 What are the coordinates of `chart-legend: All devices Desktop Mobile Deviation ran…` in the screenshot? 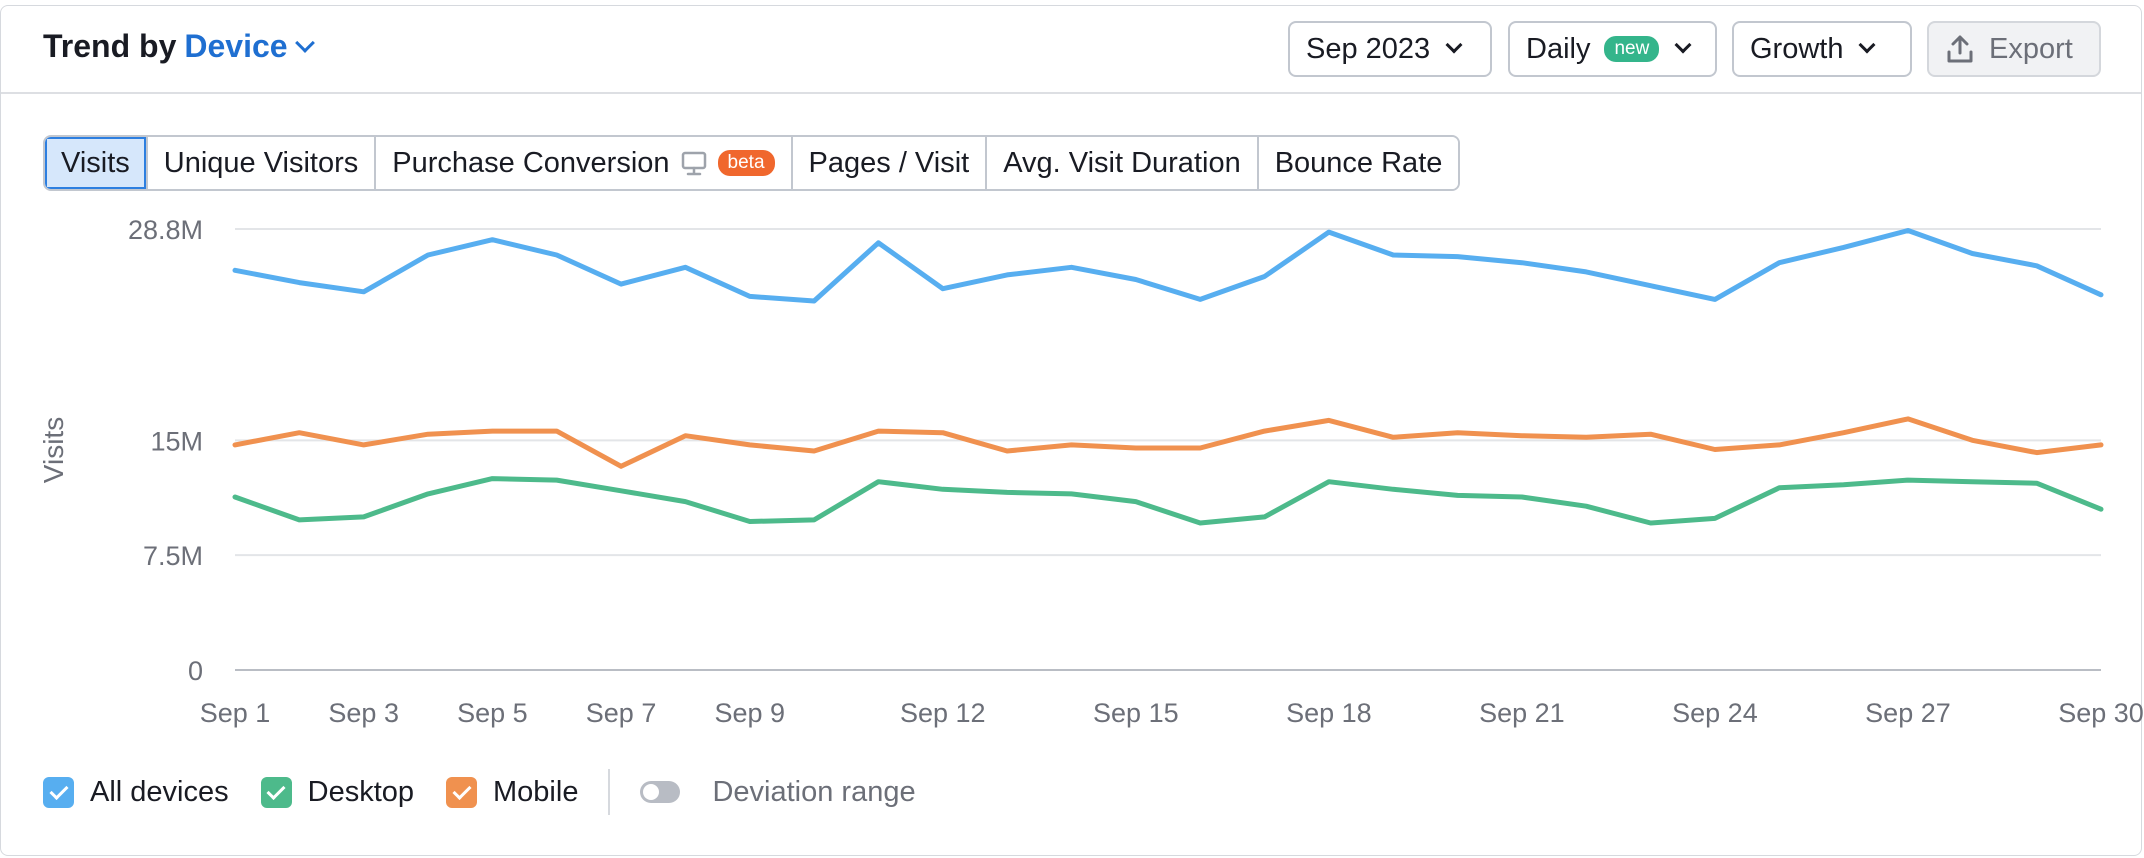 It's located at (495, 792).